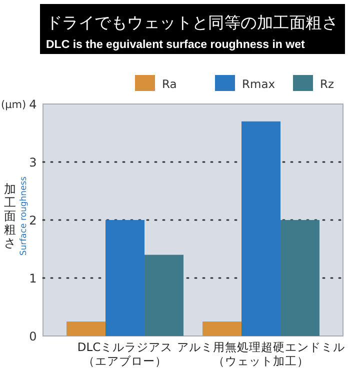 This screenshot has width=350, height=370. Describe the element at coordinates (33, 163) in the screenshot. I see `y-tick-label: 3` at that location.